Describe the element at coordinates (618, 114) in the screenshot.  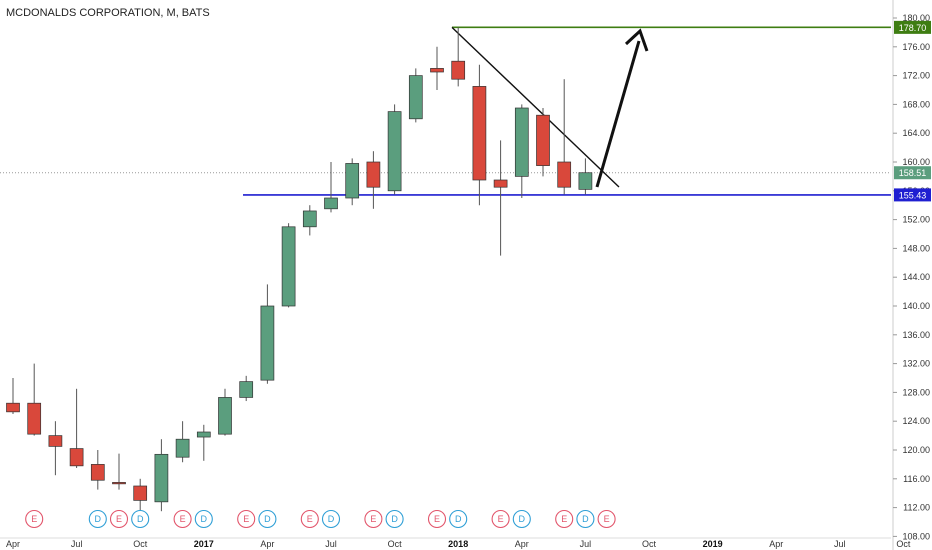
I see `projection-arrow` at that location.